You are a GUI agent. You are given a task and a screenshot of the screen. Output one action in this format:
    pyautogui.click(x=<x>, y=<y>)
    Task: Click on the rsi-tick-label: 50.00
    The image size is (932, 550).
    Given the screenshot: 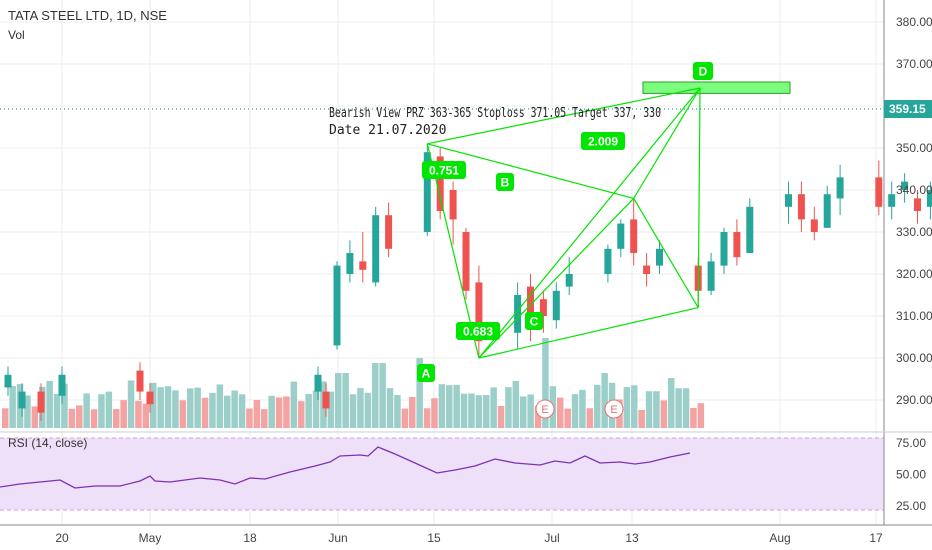 What is the action you would take?
    pyautogui.click(x=911, y=475)
    